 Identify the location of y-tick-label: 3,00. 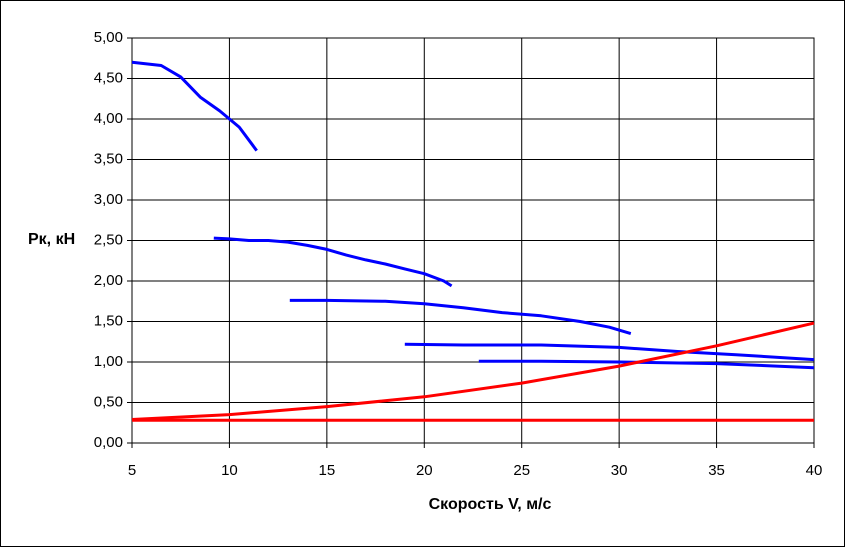
(108, 199).